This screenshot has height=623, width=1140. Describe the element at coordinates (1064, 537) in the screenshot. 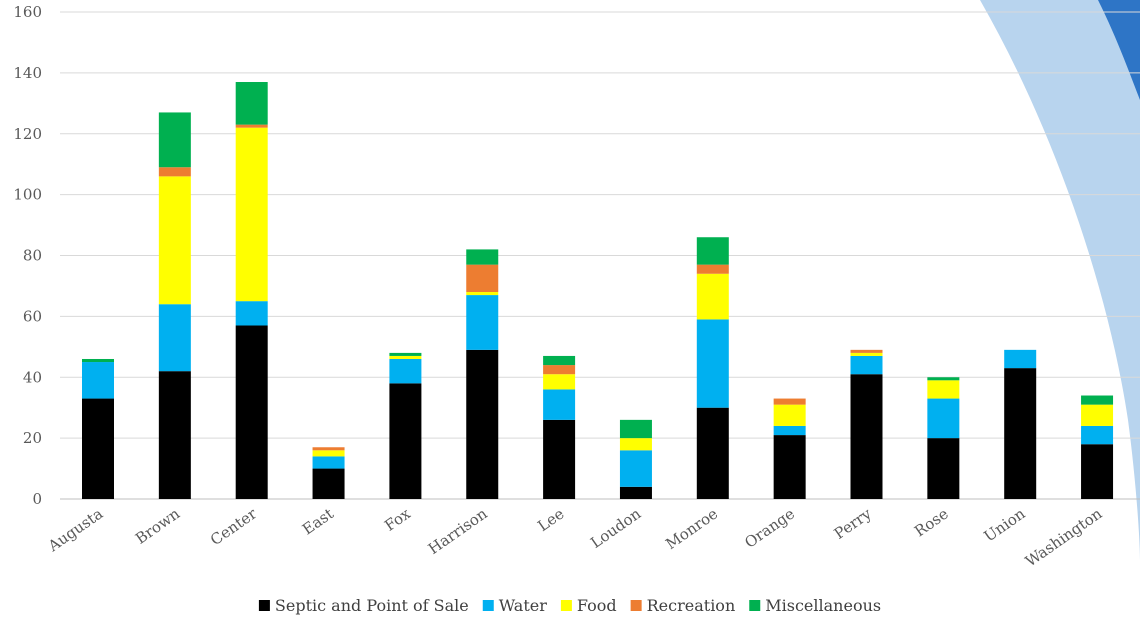

I see `x-label-washington: Washington` at that location.